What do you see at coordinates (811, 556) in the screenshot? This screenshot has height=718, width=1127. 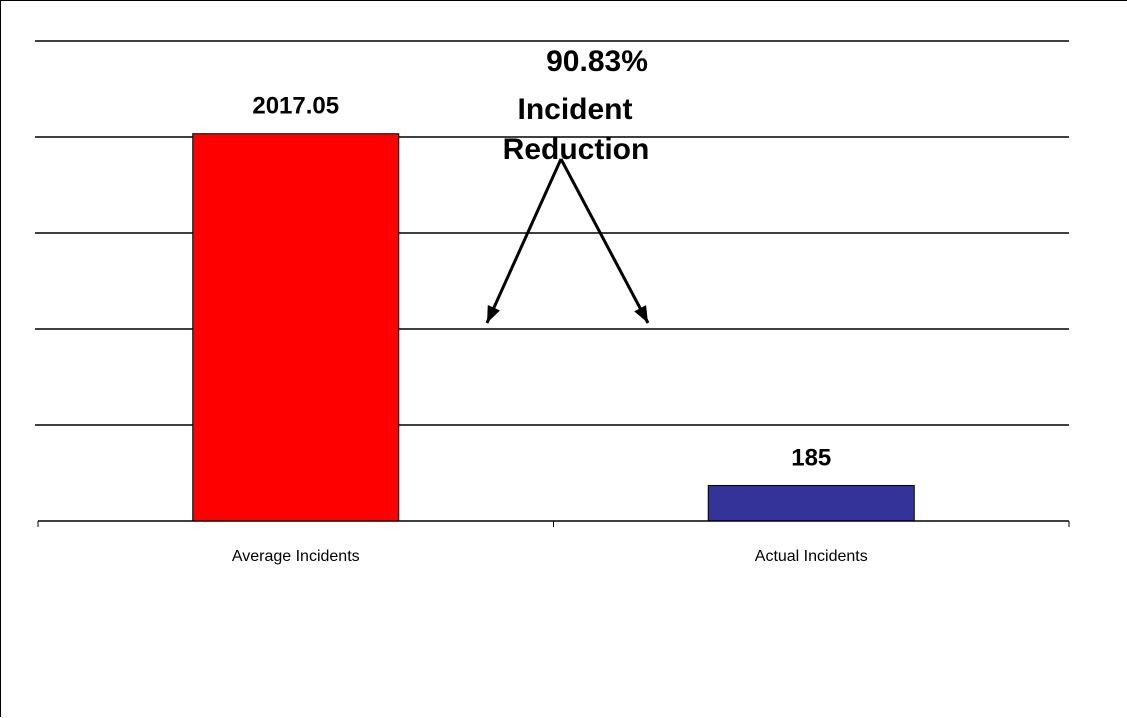 I see `x-tick-label: Actual Incidents` at bounding box center [811, 556].